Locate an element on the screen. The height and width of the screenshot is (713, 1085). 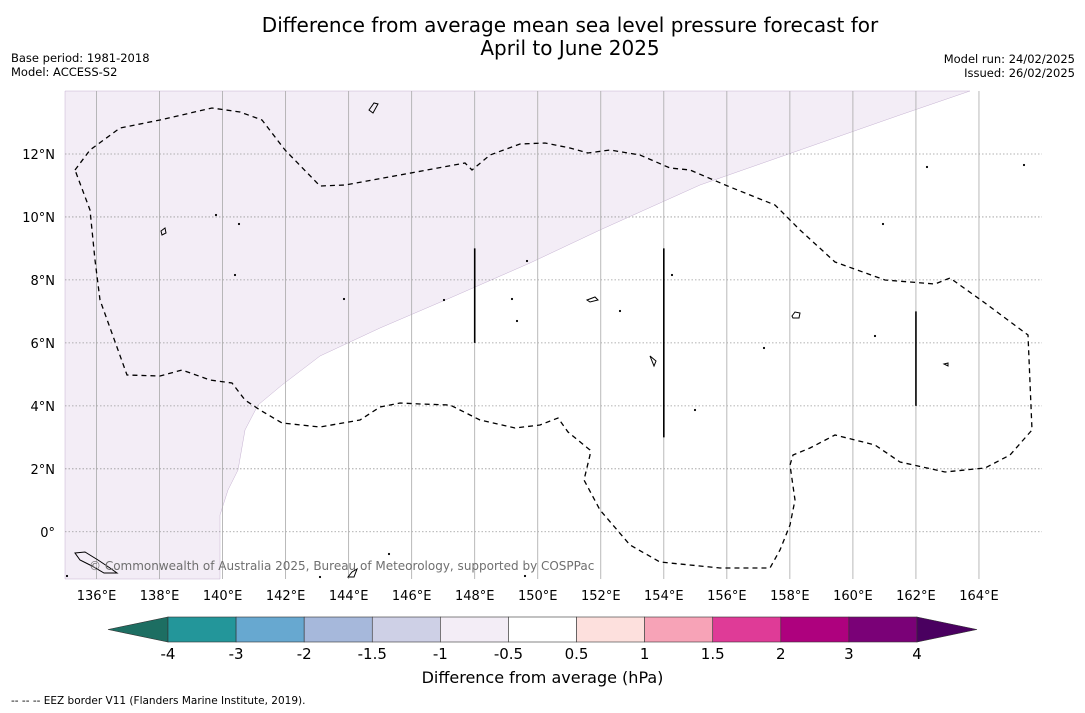
colorbar-label: 0.5 is located at coordinates (577, 654).